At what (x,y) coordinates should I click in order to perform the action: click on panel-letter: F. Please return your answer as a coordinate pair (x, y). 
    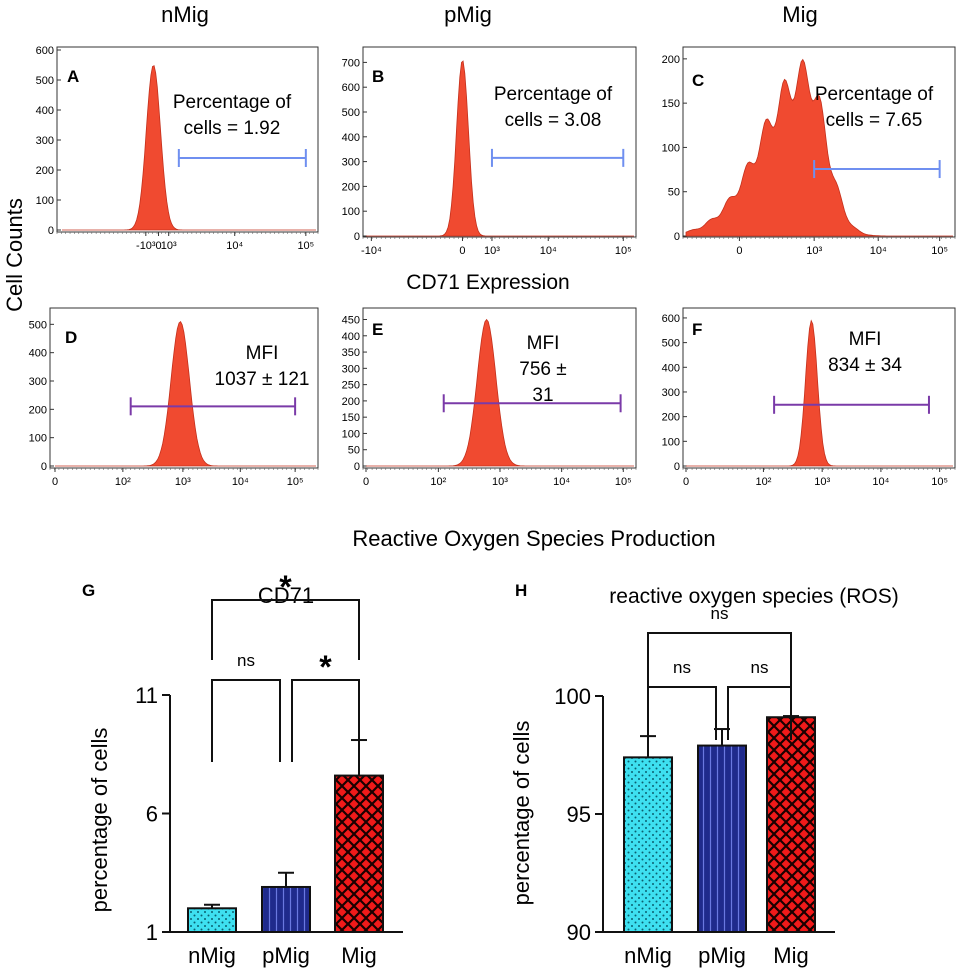
    Looking at the image, I should click on (697, 329).